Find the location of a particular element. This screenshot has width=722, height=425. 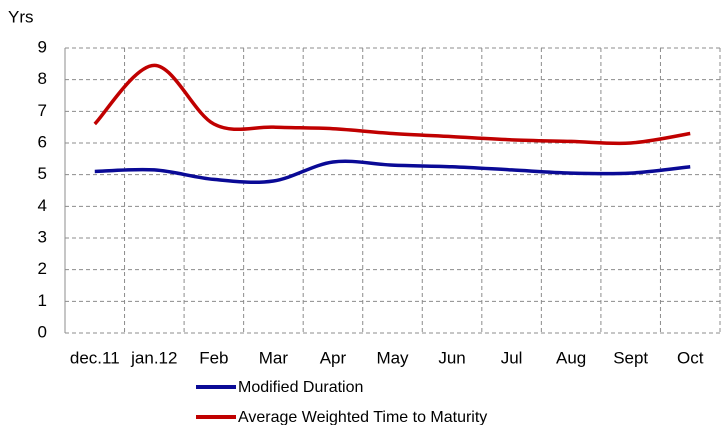

y-tick-label: 5 is located at coordinates (42, 173).